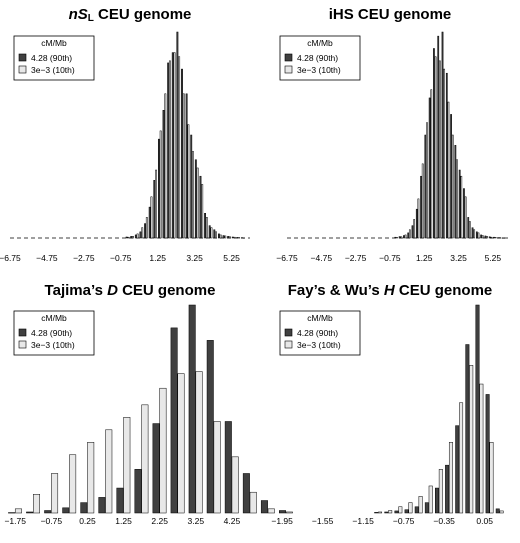 Image resolution: width=520 pixels, height=543 pixels. I want to click on chart-title: Tajima’s D CEU genome, so click(130, 290).